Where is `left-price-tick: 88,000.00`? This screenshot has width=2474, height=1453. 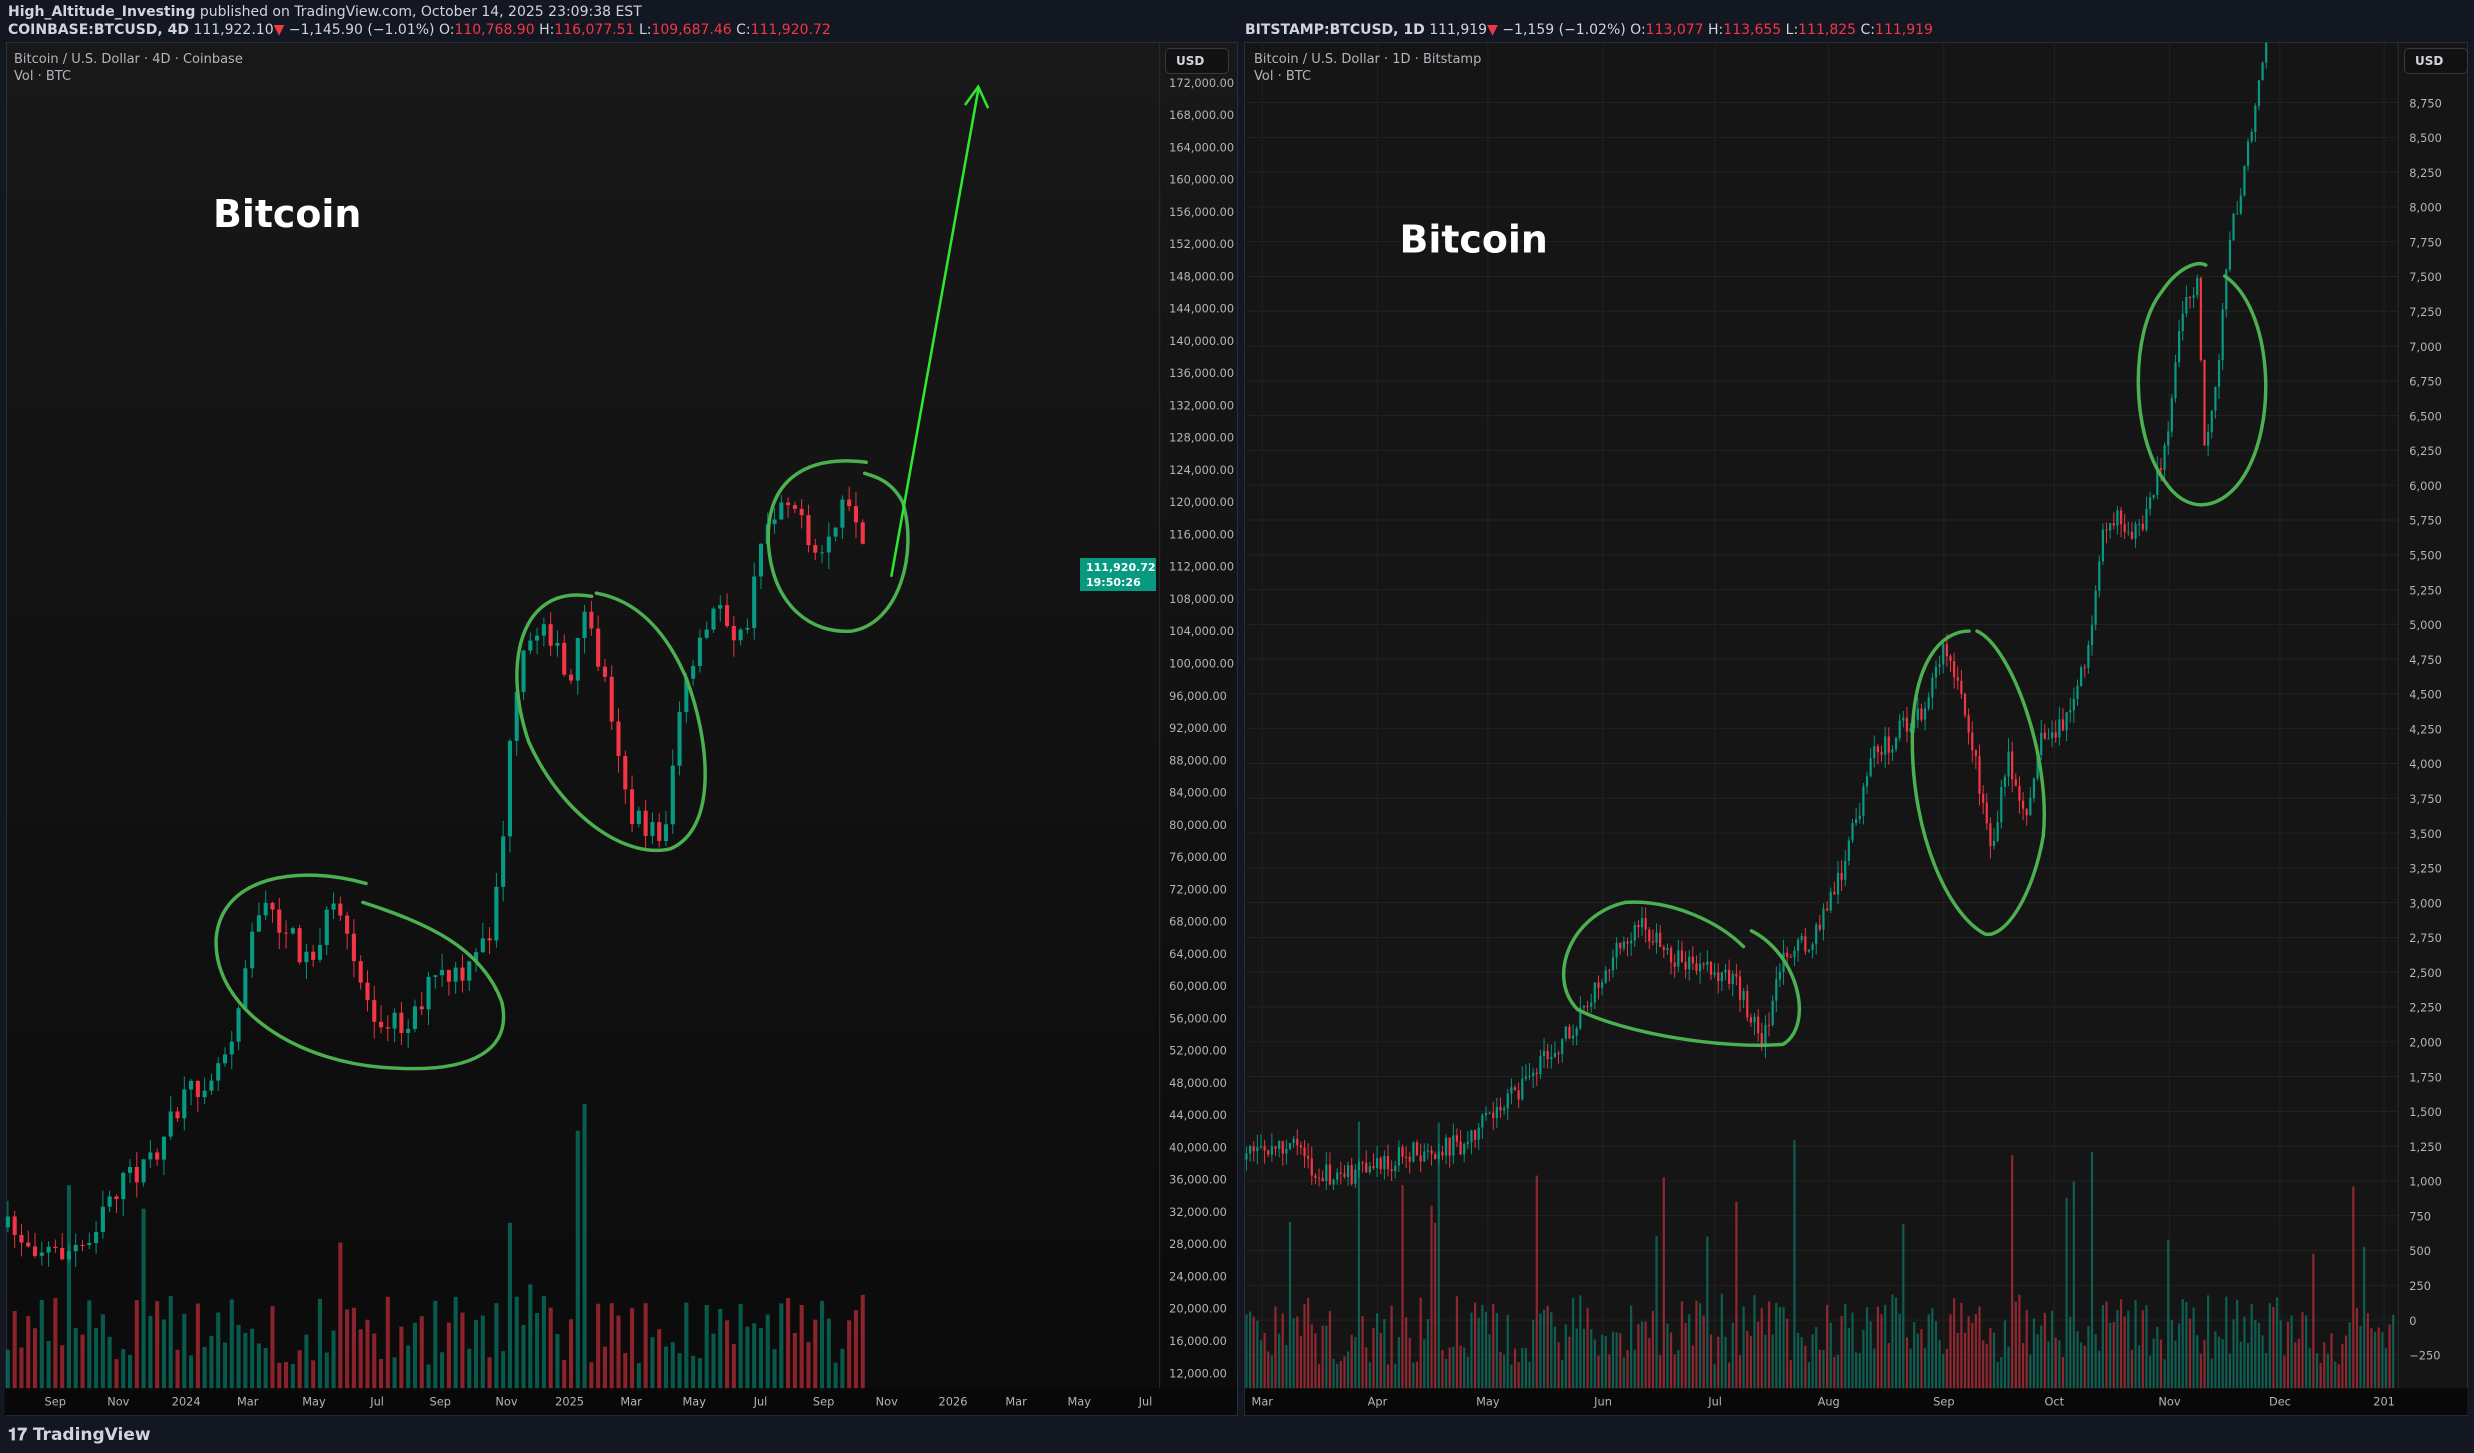
left-price-tick: 88,000.00 is located at coordinates (1198, 760).